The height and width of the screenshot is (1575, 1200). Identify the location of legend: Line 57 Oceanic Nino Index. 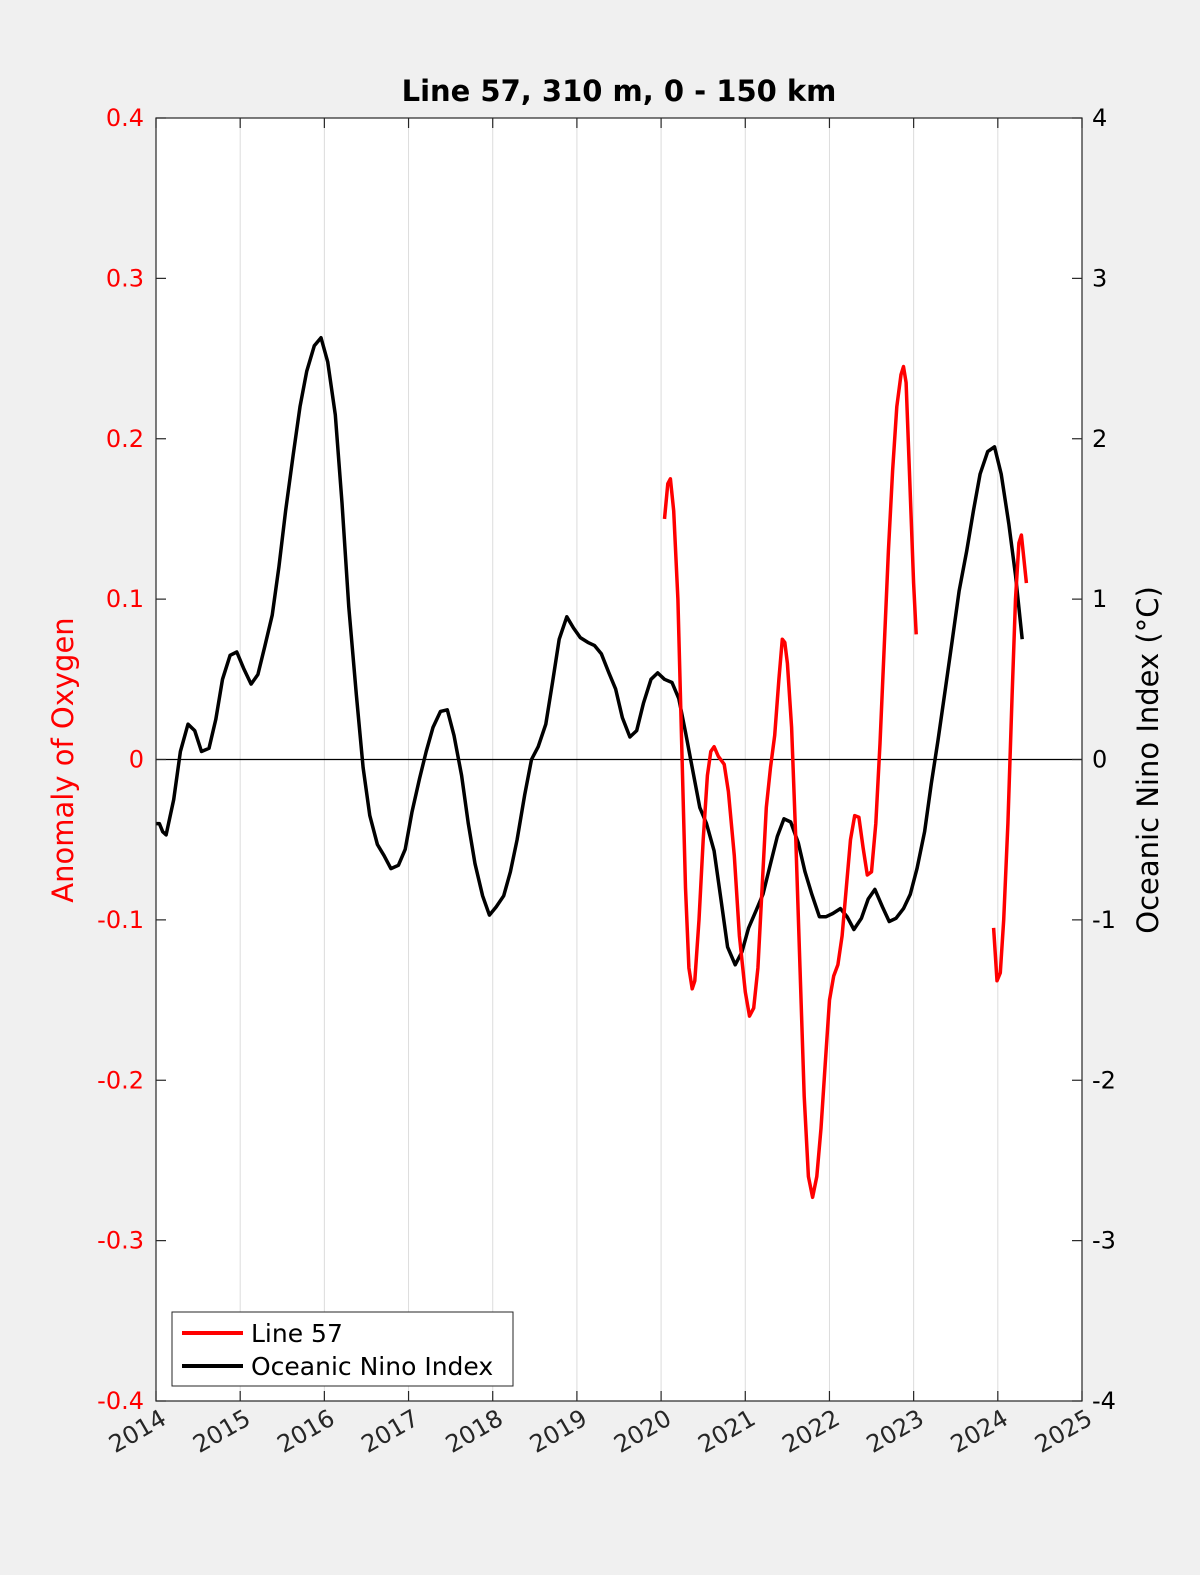
(342, 1349).